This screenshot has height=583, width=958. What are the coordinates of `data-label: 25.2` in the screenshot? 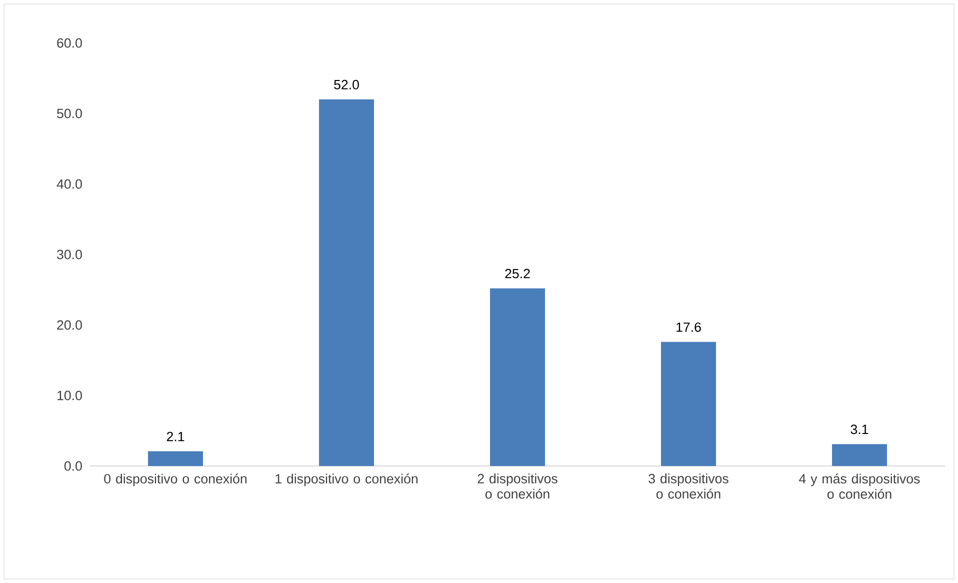 It's located at (517, 273).